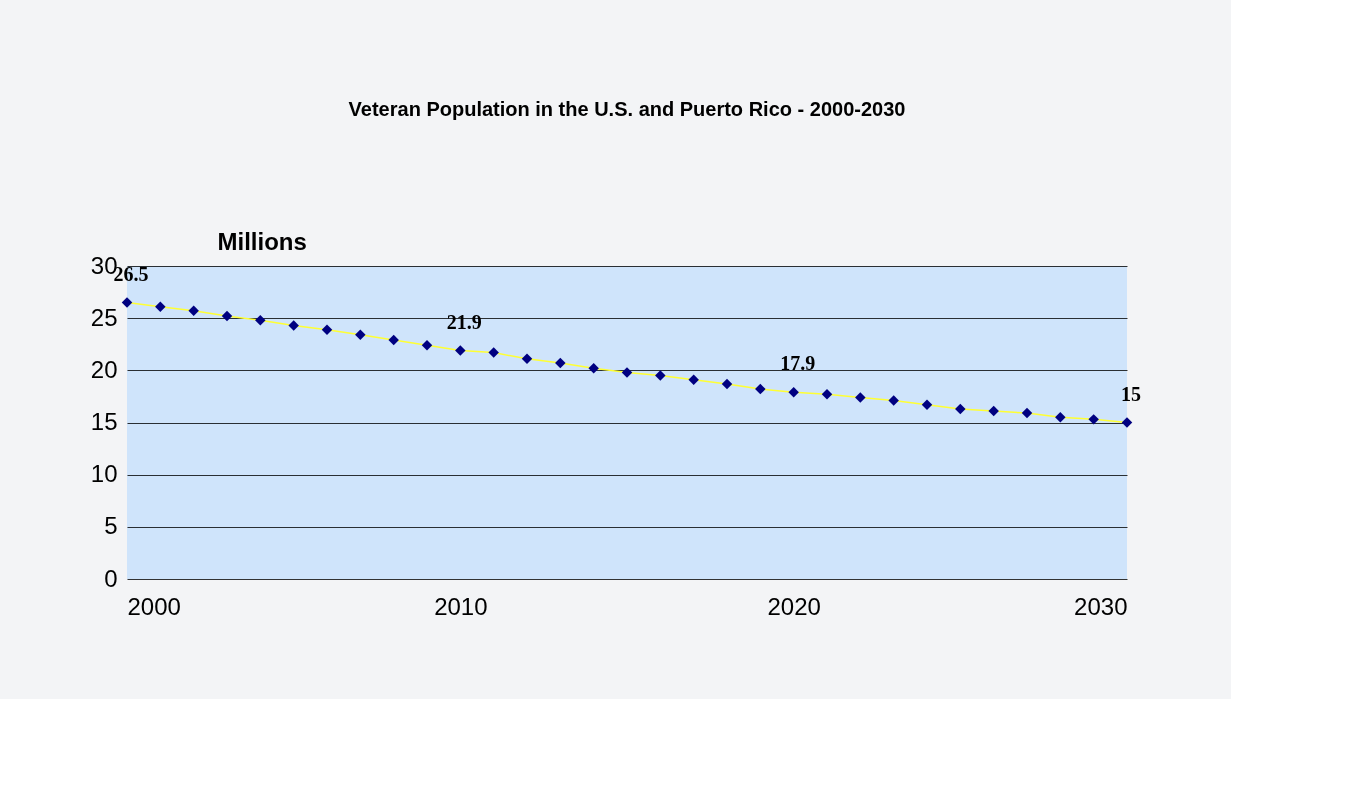 This screenshot has height=797, width=1354. What do you see at coordinates (111, 526) in the screenshot?
I see `y-tick-label: 5` at bounding box center [111, 526].